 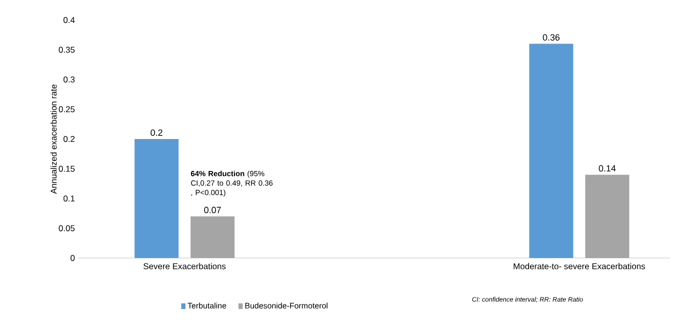 I want to click on y-tick-label: 0.25, so click(x=66, y=109).